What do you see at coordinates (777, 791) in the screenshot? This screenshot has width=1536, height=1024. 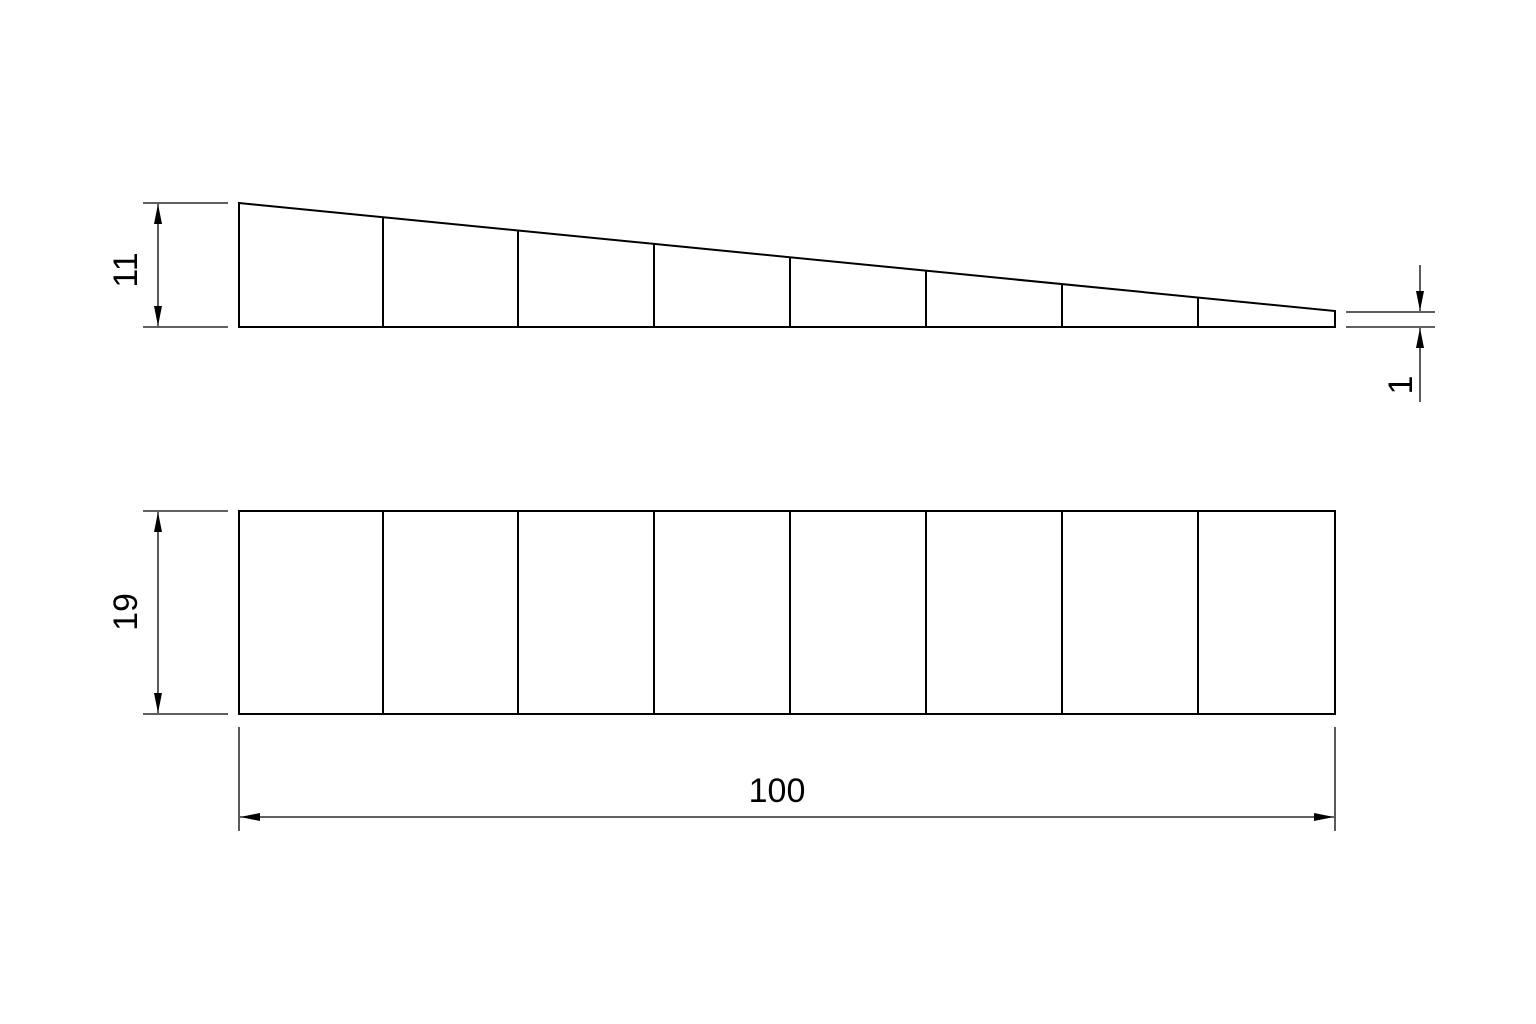 I see `dimension-label: 100` at bounding box center [777, 791].